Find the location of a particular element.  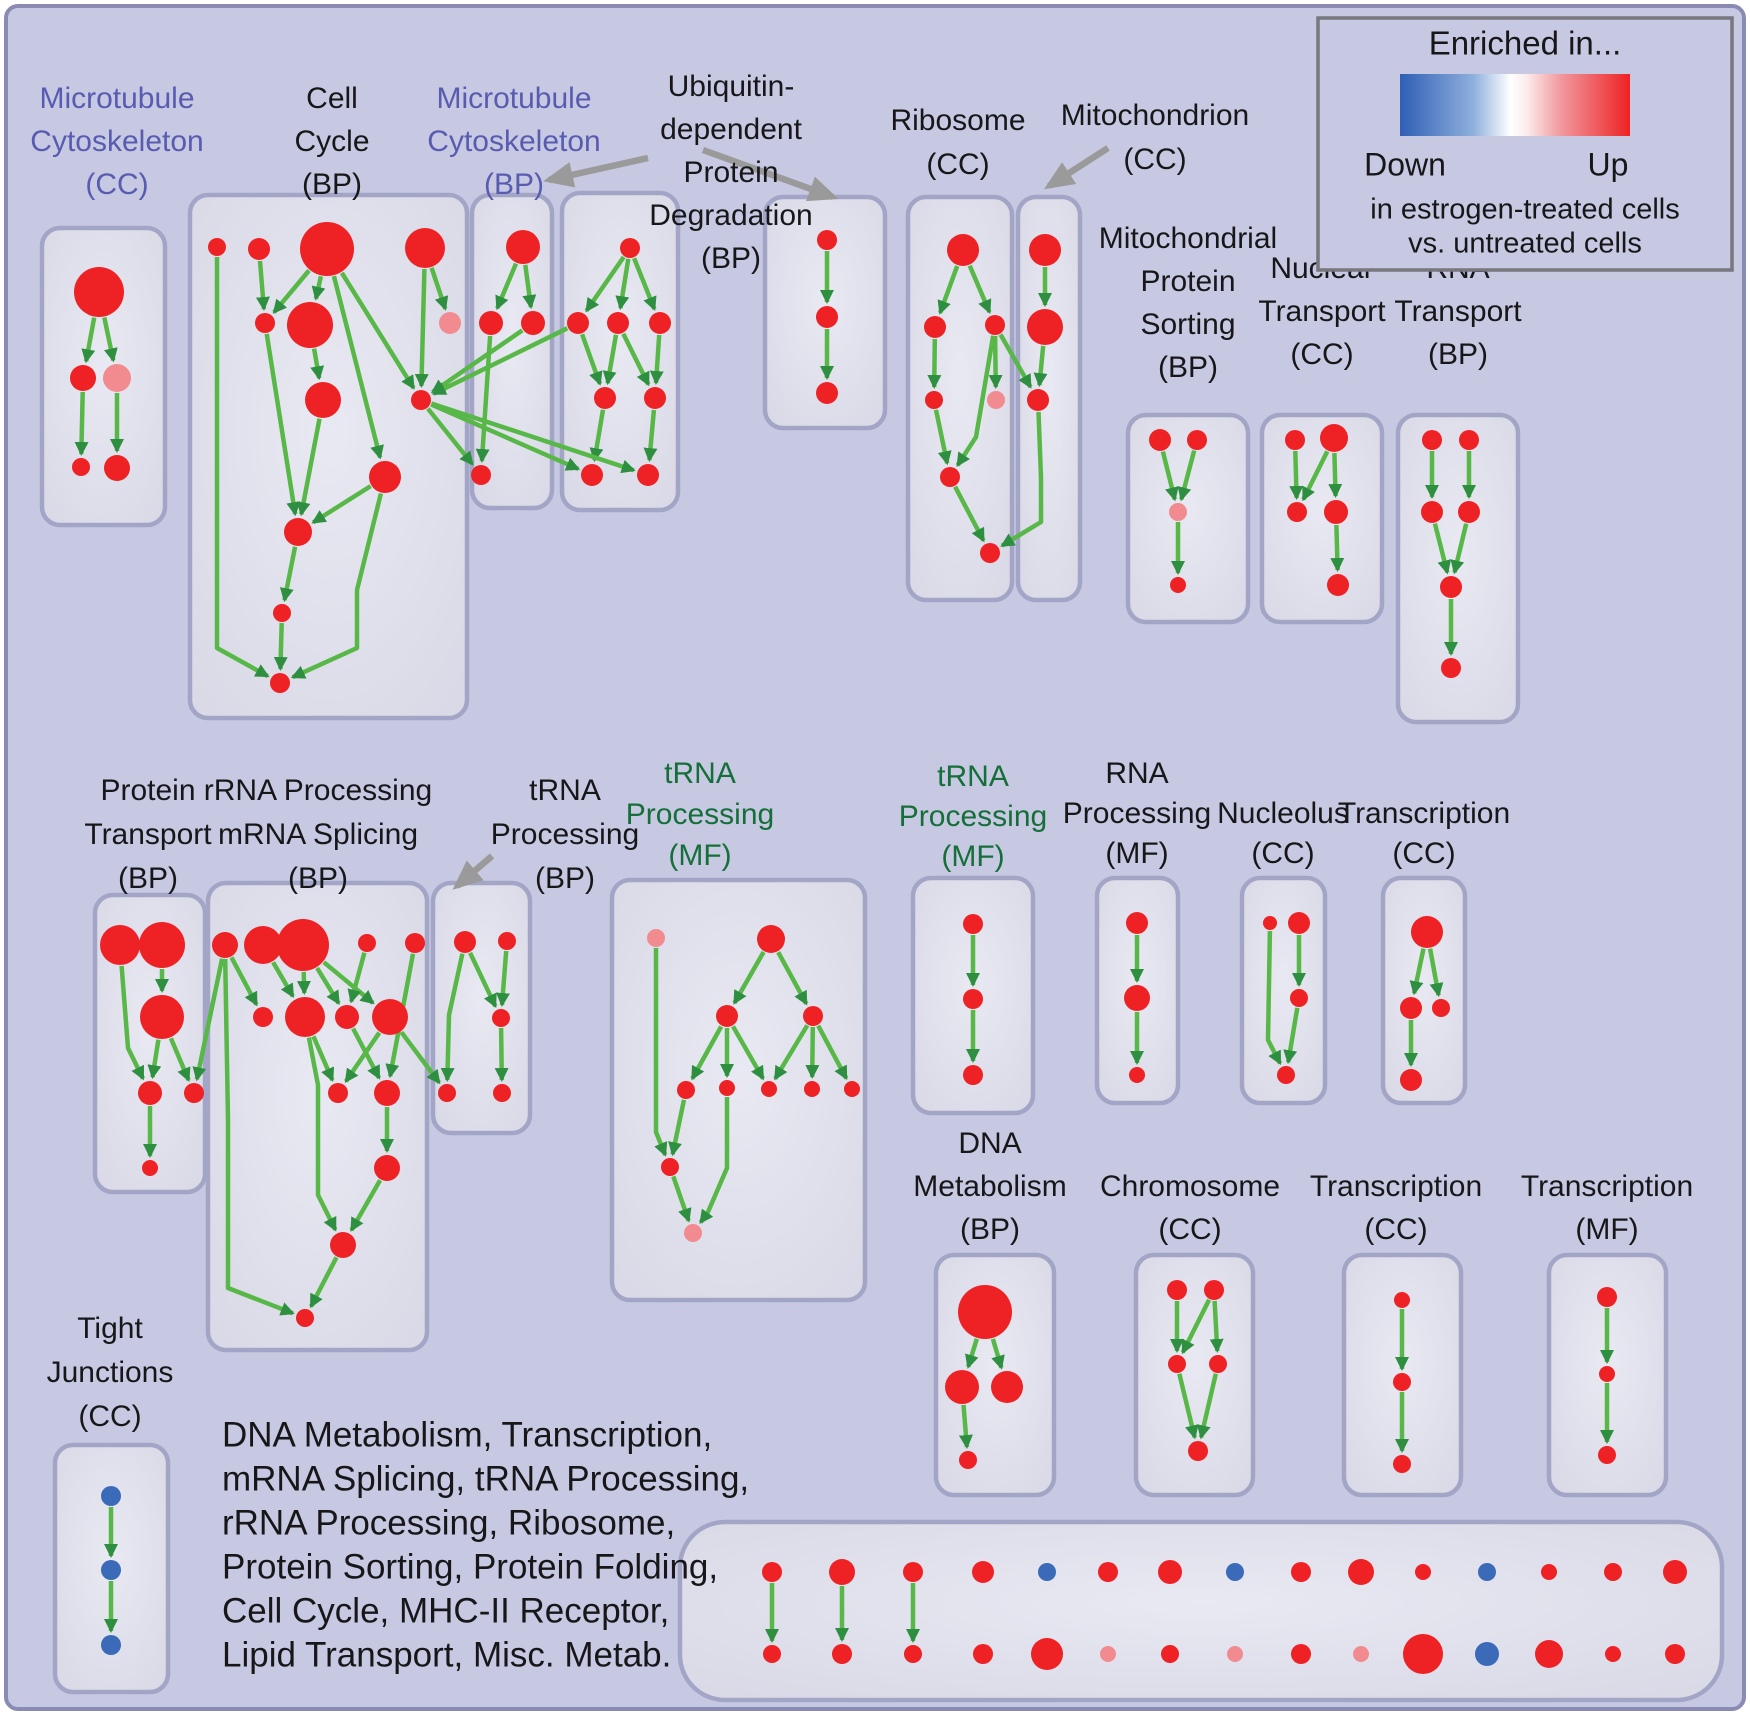

node-st6b is located at coordinates (1170, 1654).